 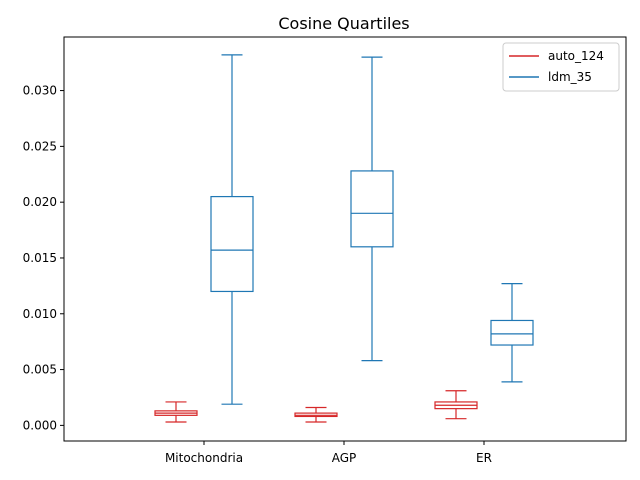 What do you see at coordinates (176, 412) in the screenshot?
I see `box-auto_124-mitochondria` at bounding box center [176, 412].